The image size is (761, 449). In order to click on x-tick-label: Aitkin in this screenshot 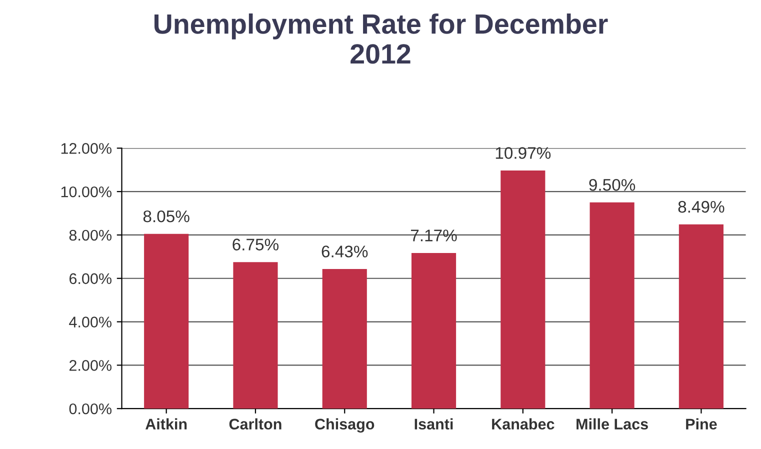, I will do `click(166, 424)`.